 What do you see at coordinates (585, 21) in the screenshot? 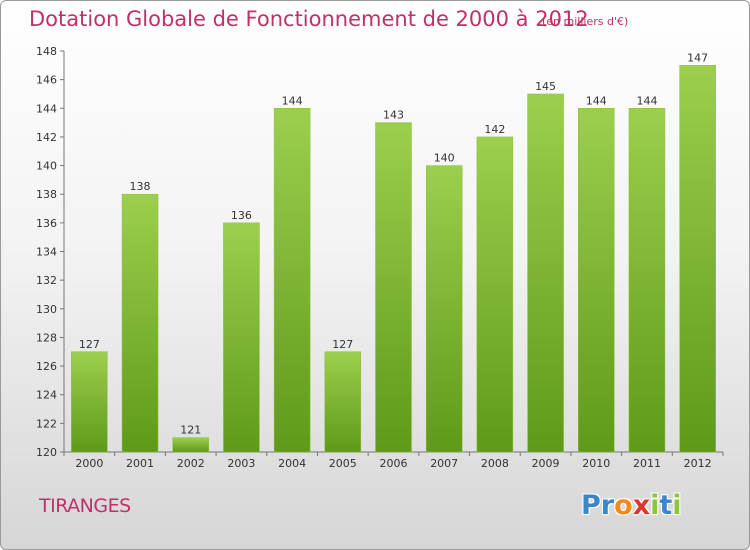
I see `unit-note: (en milliers d'€)` at bounding box center [585, 21].